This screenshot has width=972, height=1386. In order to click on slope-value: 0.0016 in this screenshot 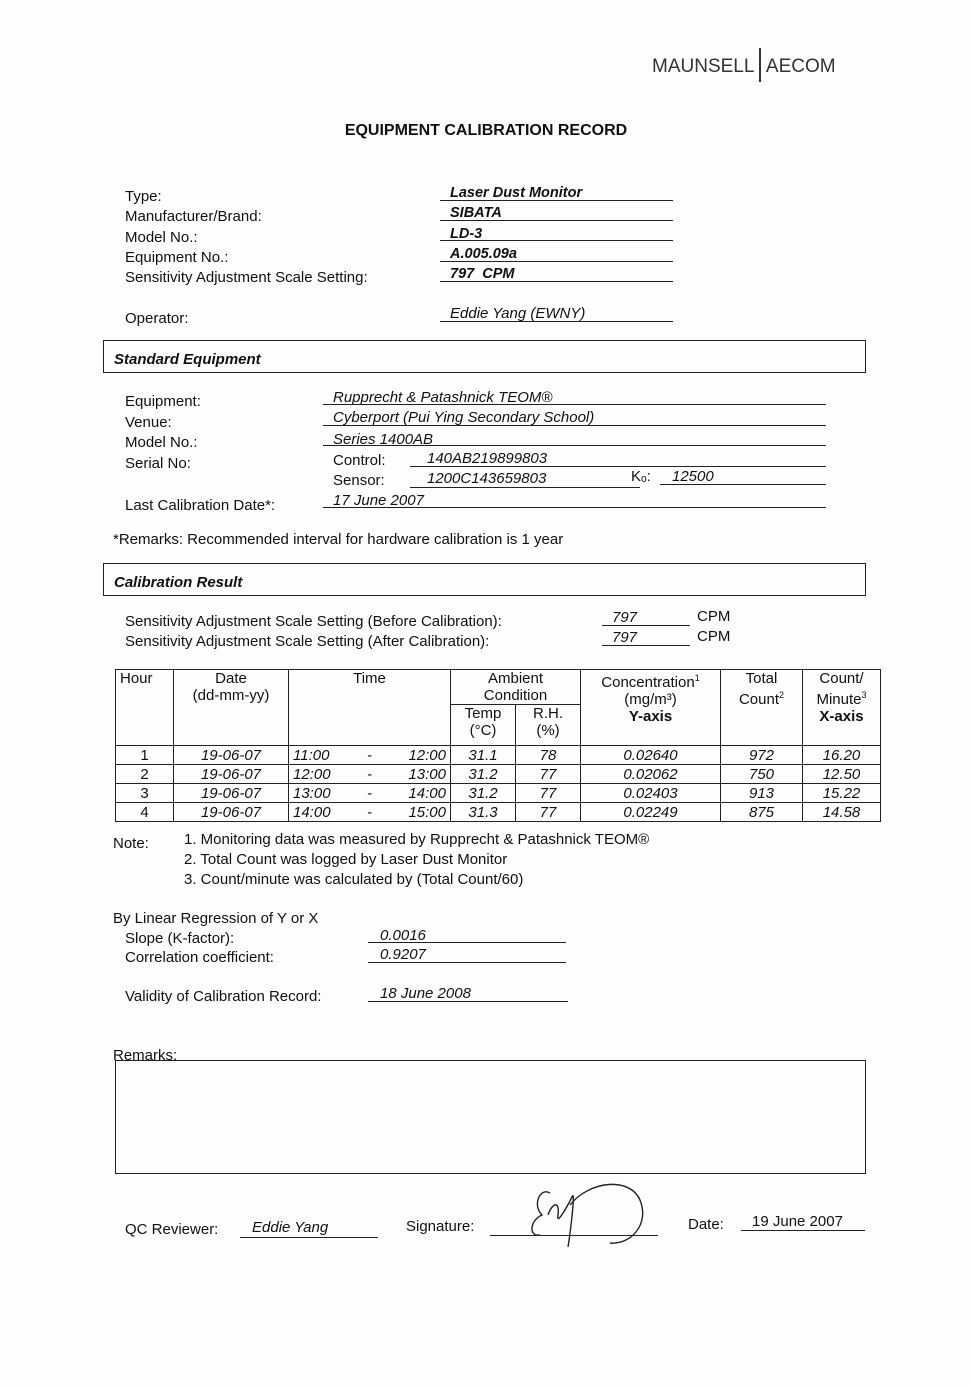, I will do `click(403, 935)`.